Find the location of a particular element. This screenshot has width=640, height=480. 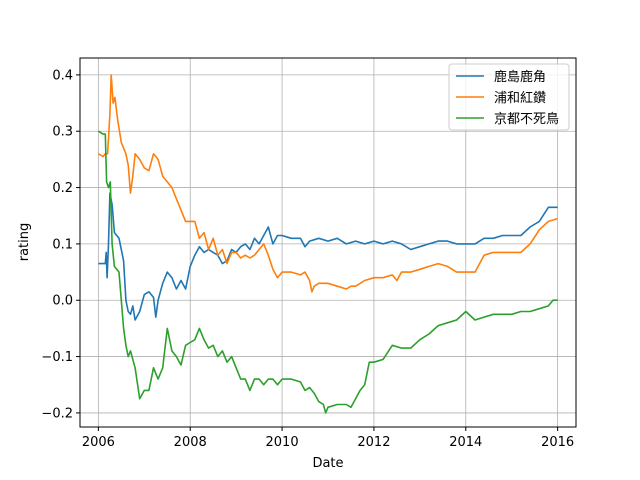

y-axis: −0.2 −0.1 0.0 0.1 0.2 0.3 0.4 is located at coordinates (60, 244).